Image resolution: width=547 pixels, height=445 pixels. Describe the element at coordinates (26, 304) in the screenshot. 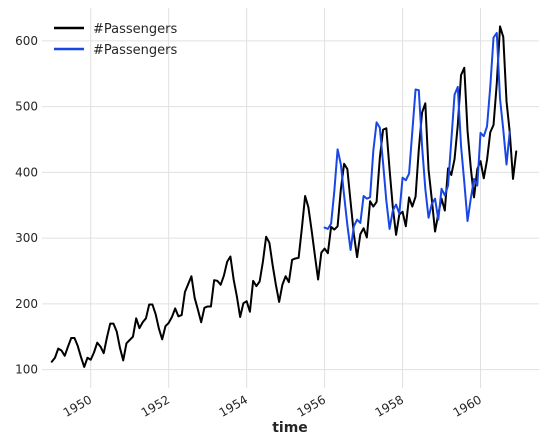

I see `y-tick-label: 200` at that location.